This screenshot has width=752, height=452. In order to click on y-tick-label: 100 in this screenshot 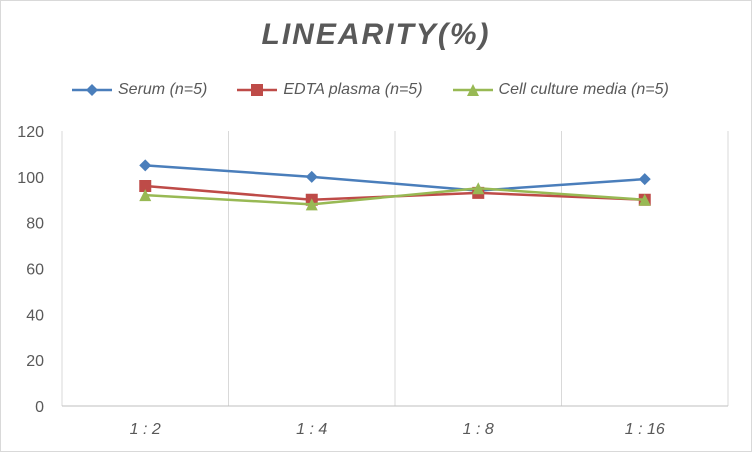, I will do `click(30, 178)`.